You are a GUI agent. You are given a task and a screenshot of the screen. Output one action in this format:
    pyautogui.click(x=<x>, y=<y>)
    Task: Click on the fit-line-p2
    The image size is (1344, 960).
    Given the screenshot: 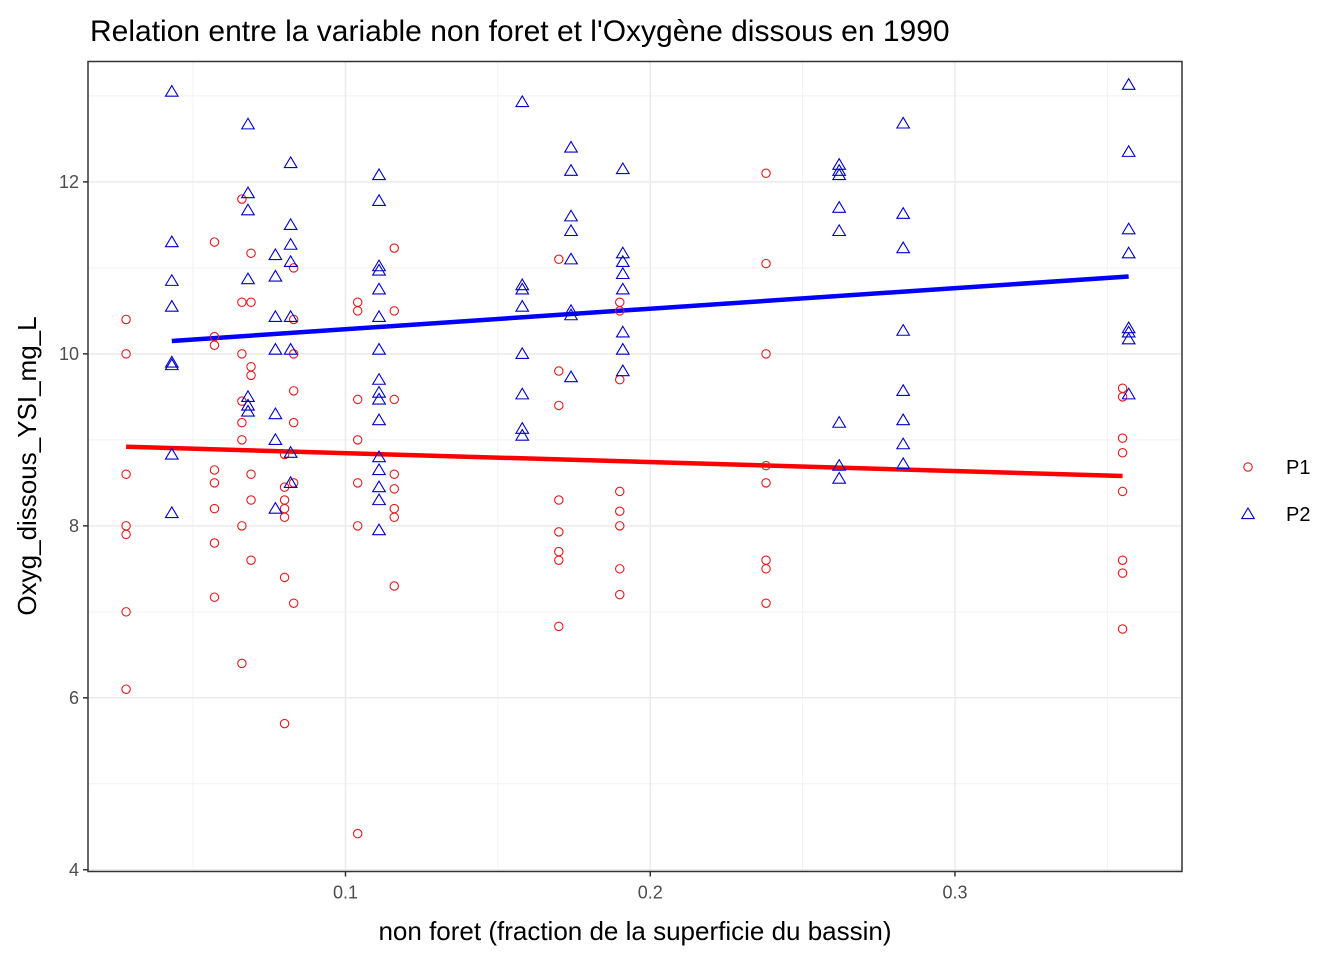 What is the action you would take?
    pyautogui.click(x=650, y=309)
    